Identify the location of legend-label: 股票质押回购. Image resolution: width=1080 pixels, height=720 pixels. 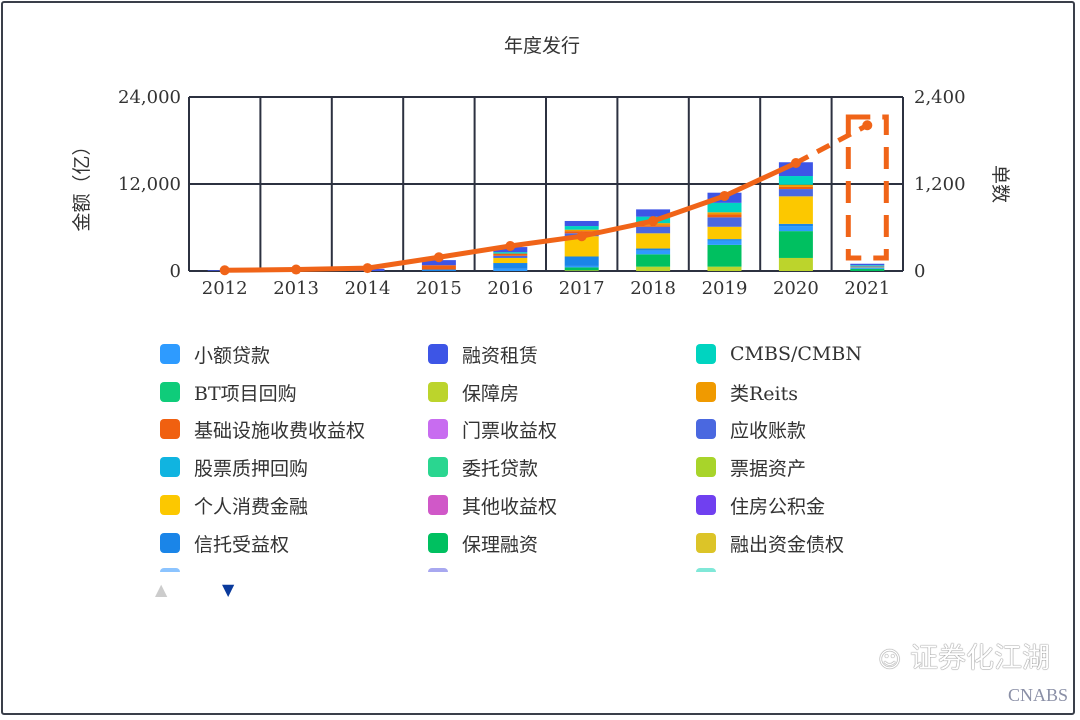
(251, 468).